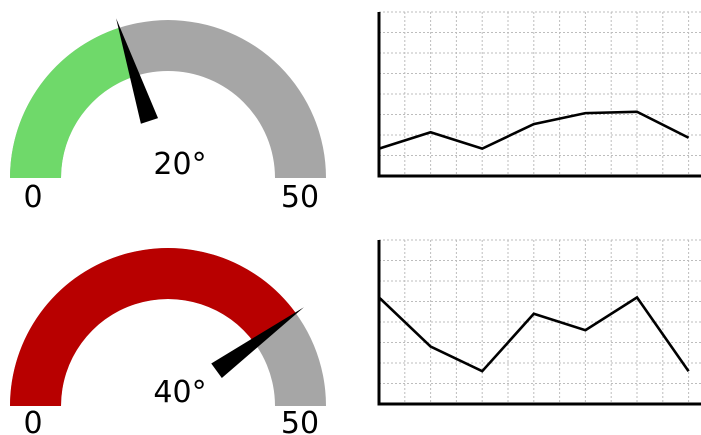 This screenshot has width=701, height=435. What do you see at coordinates (179, 164) in the screenshot?
I see `gauge-value-label: 20°` at bounding box center [179, 164].